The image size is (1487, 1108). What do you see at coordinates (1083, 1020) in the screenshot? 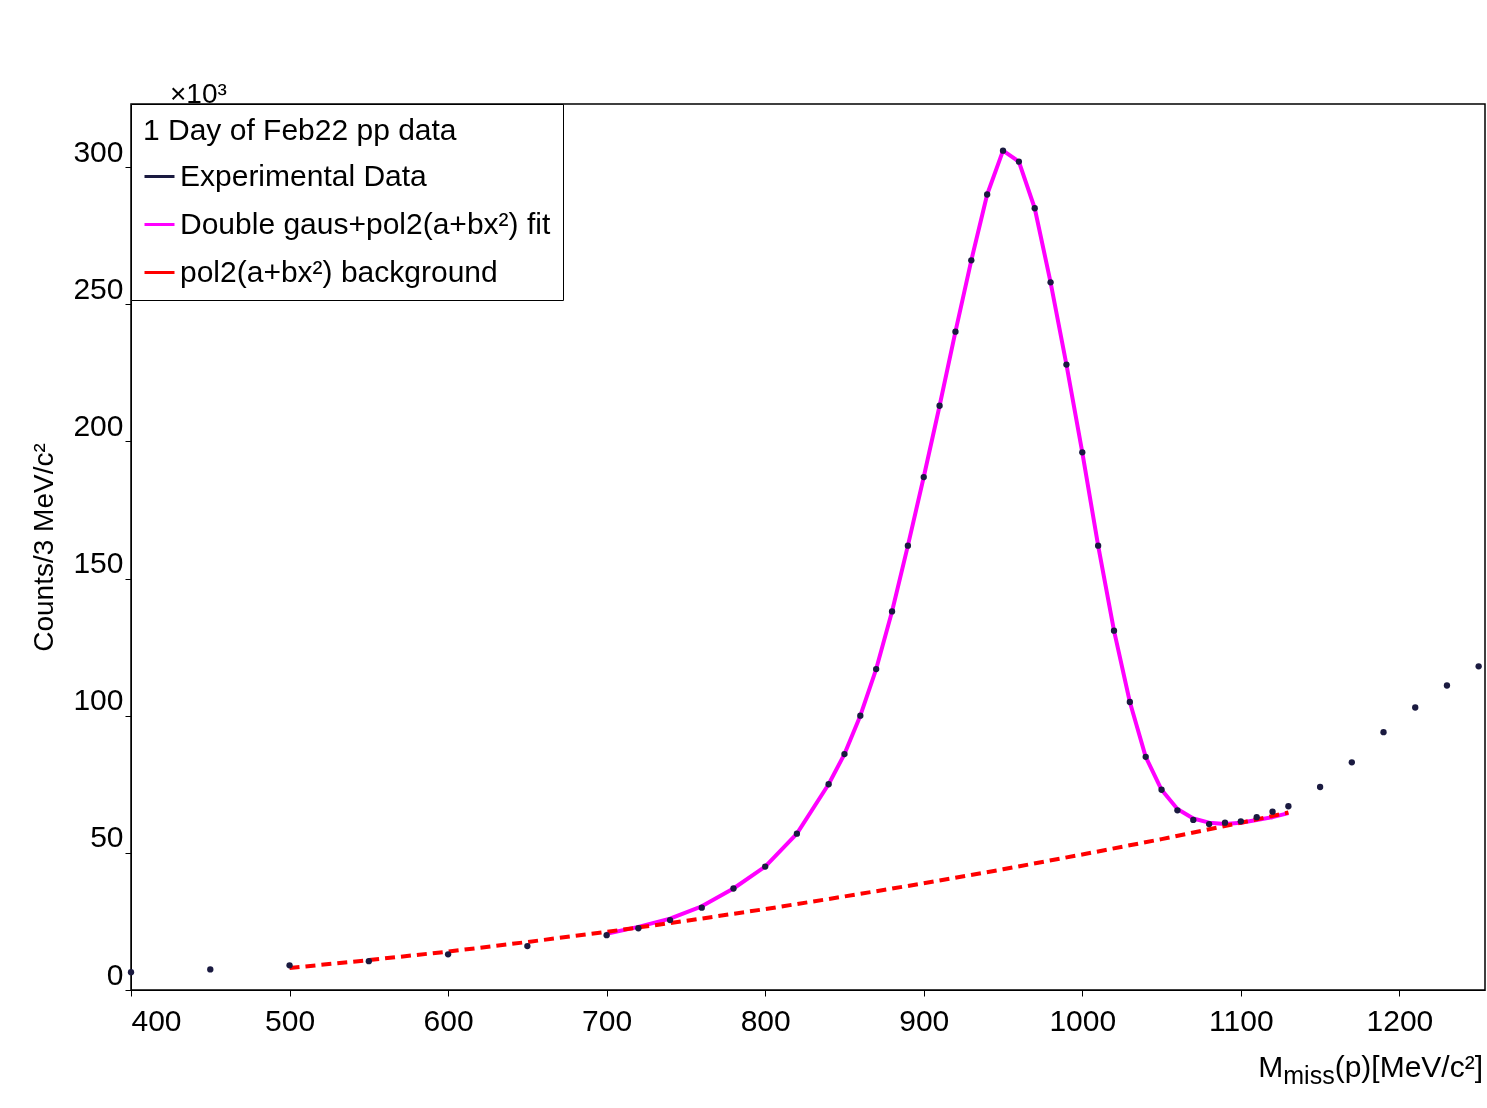
I see `x-tick-label: 1000` at bounding box center [1083, 1020].